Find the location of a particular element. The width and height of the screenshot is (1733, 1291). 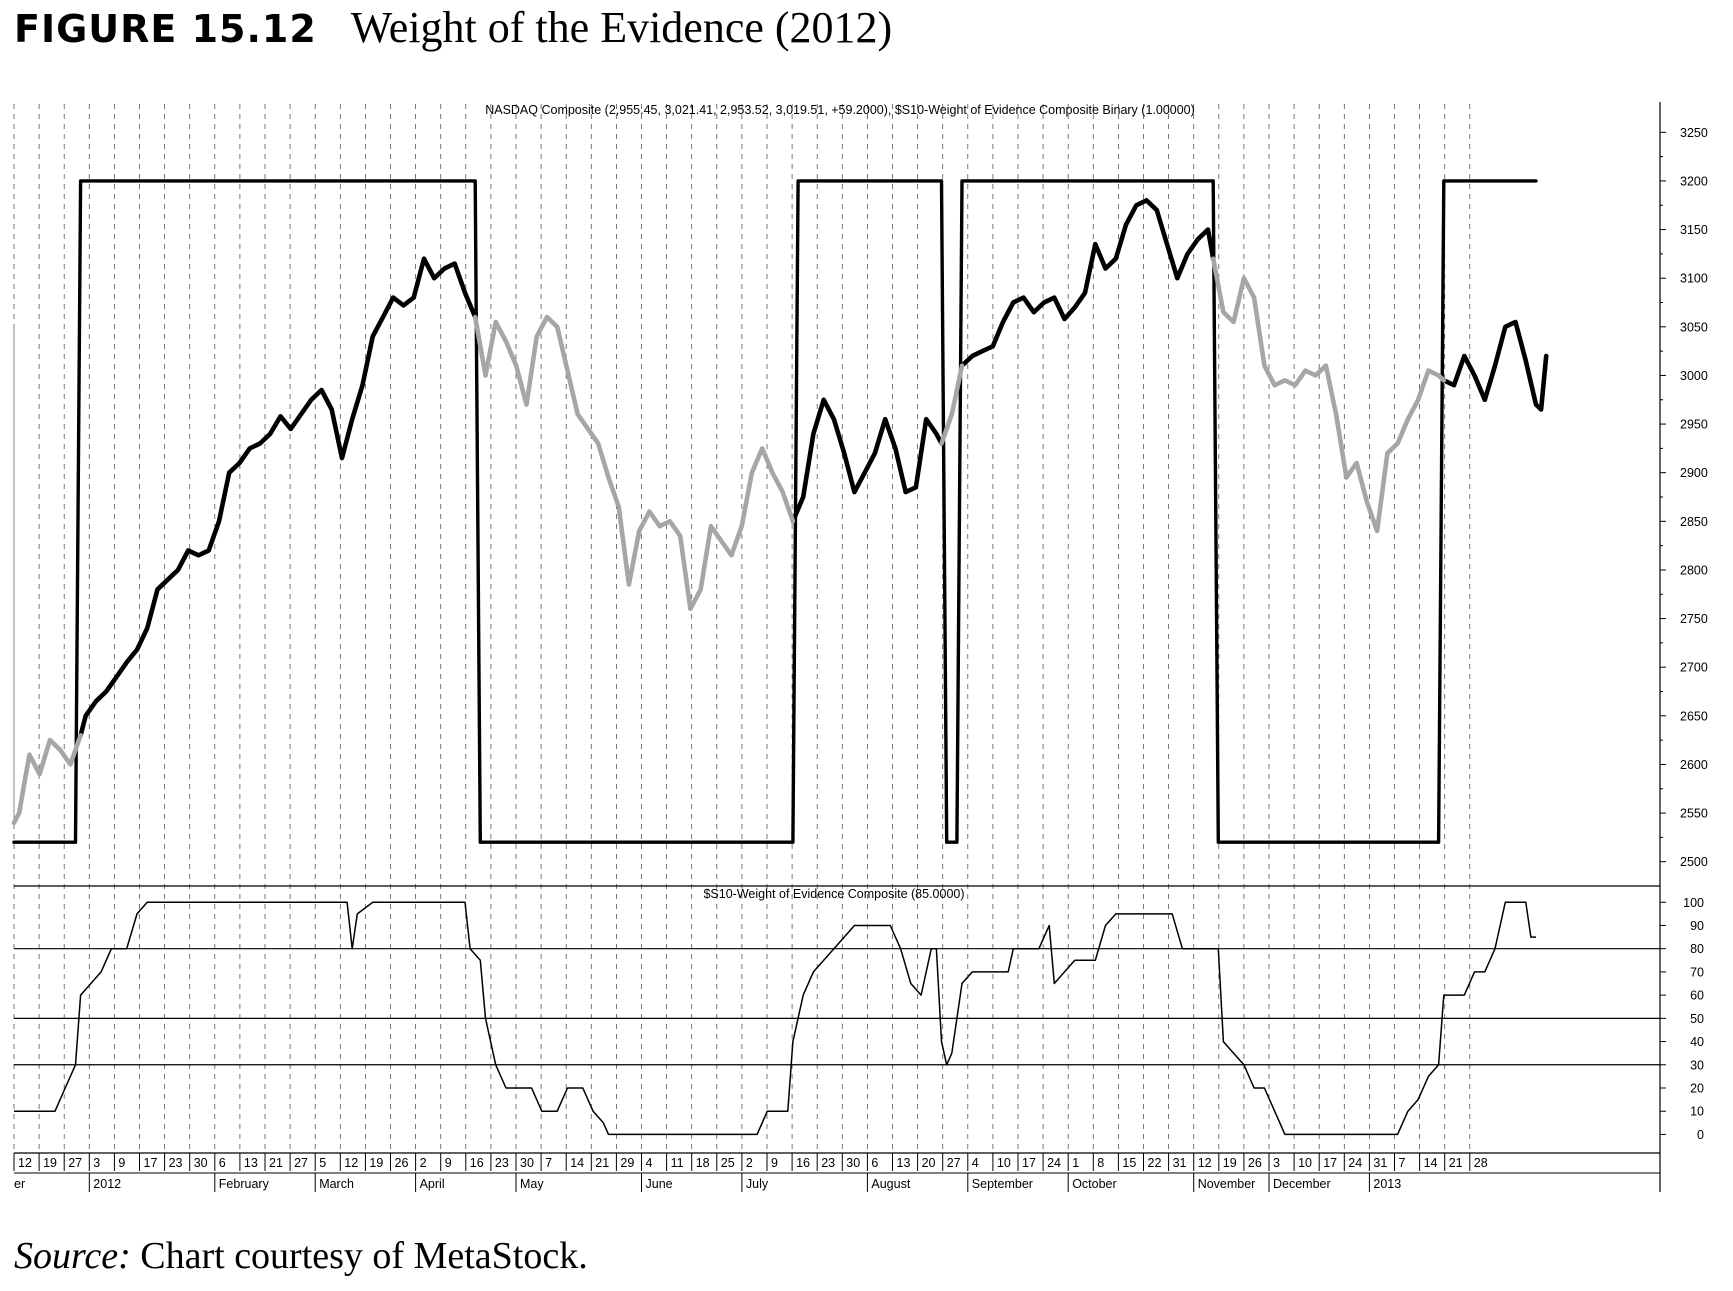

y-tick-label: 100 is located at coordinates (1693, 903).